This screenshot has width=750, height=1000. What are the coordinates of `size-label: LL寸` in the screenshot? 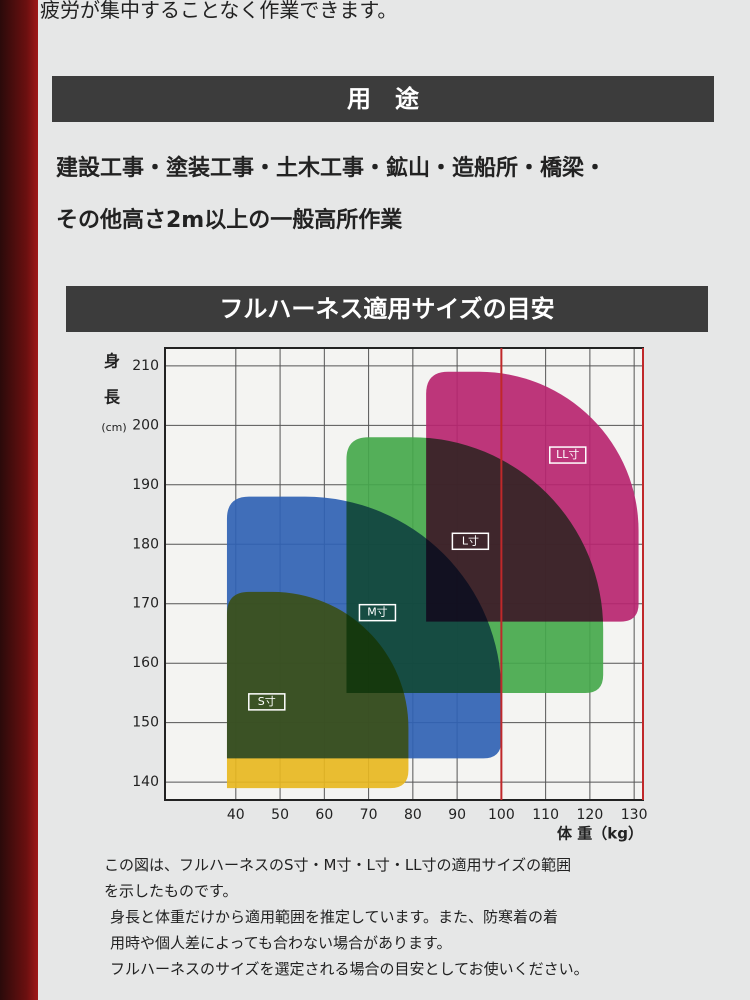 It's located at (567, 454).